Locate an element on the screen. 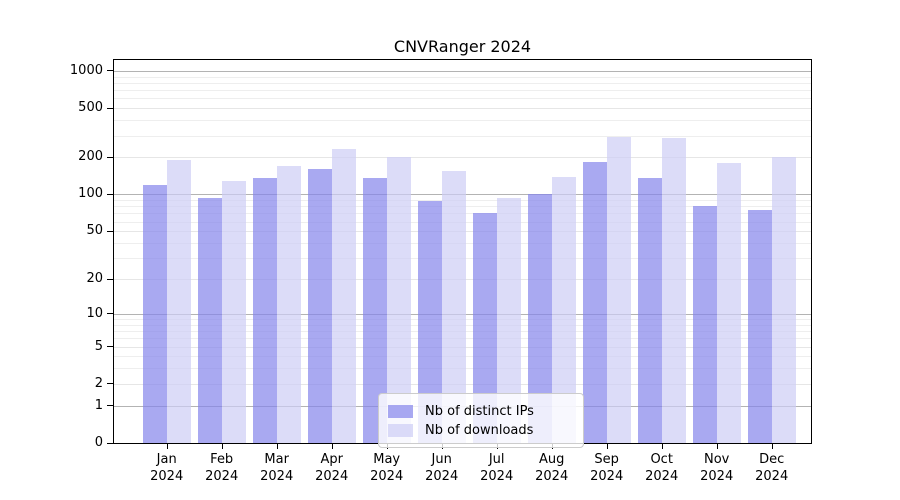 The width and height of the screenshot is (900, 500). x-tick-jan is located at coordinates (167, 446).